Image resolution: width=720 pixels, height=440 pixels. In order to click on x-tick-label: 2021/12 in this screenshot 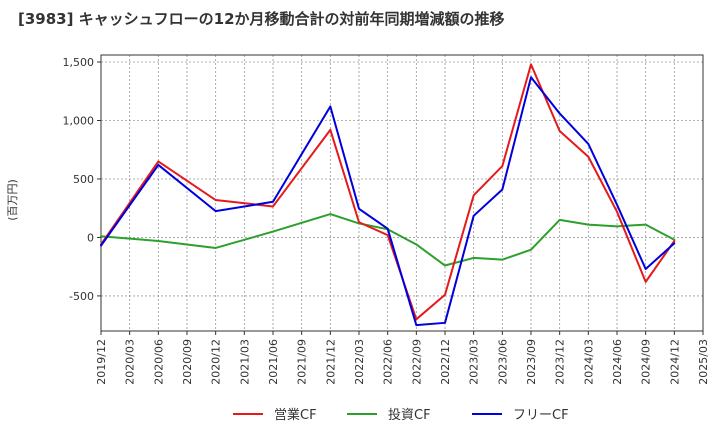, I will do `click(330, 362)`.